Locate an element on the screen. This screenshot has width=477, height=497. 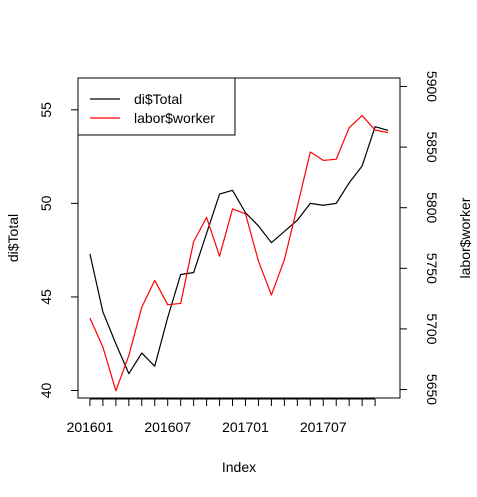
x-tick-label: 201607 is located at coordinates (167, 427).